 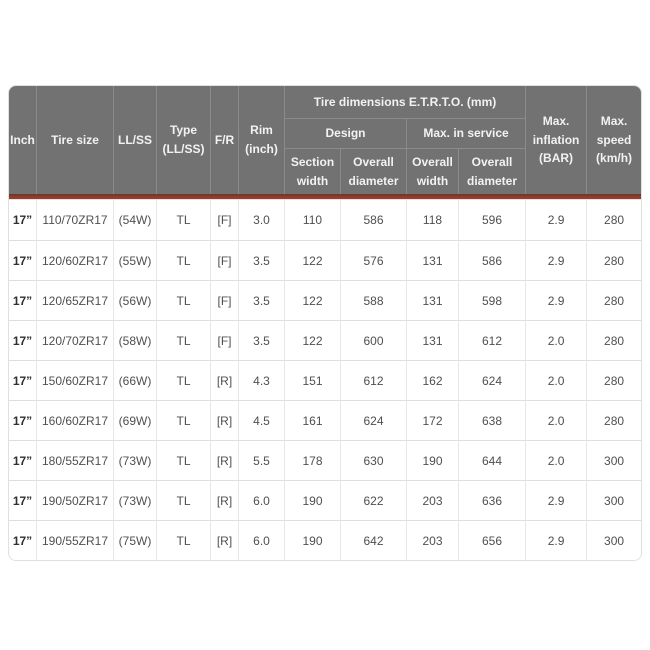 What do you see at coordinates (493, 171) in the screenshot?
I see `col-header-overall-diameter-service: Overall diameter` at bounding box center [493, 171].